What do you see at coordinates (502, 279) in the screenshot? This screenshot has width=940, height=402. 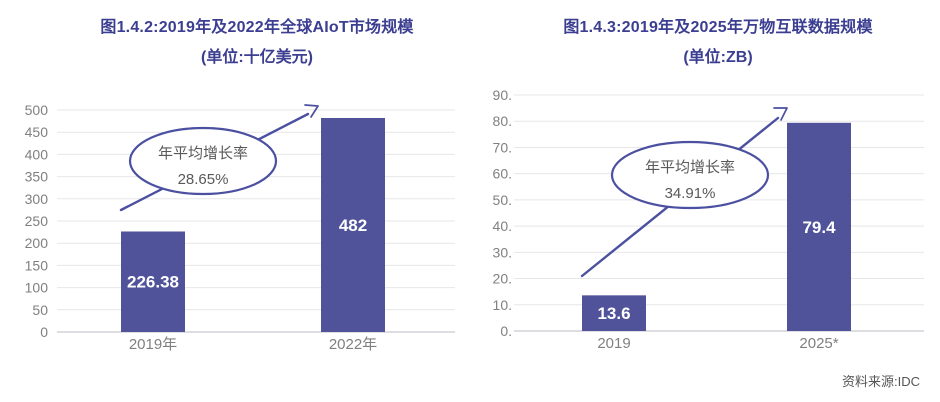 I see `y-tick-label: 20.` at bounding box center [502, 279].